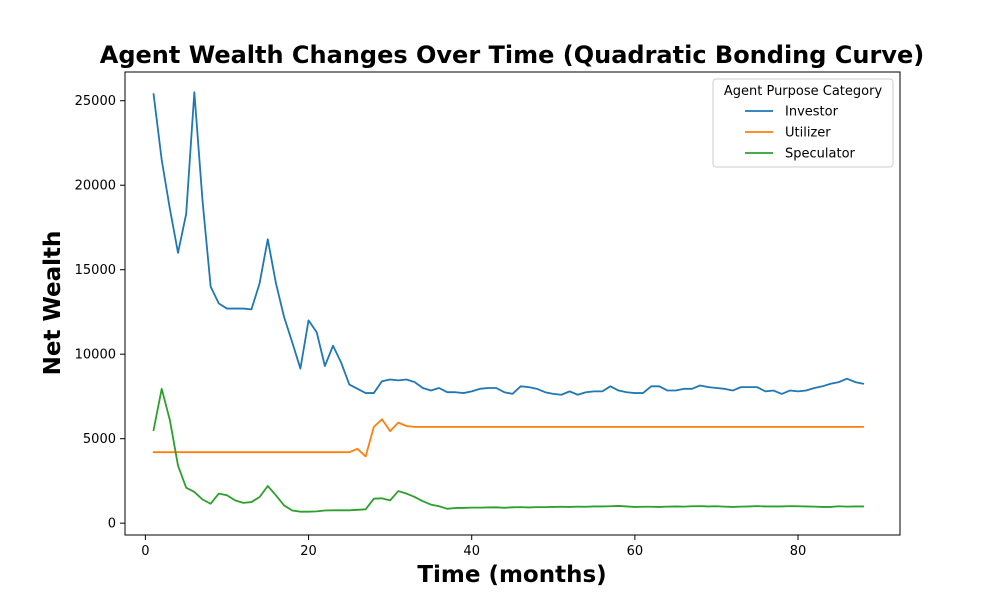  I want to click on x-tick-label: 40, so click(471, 551).